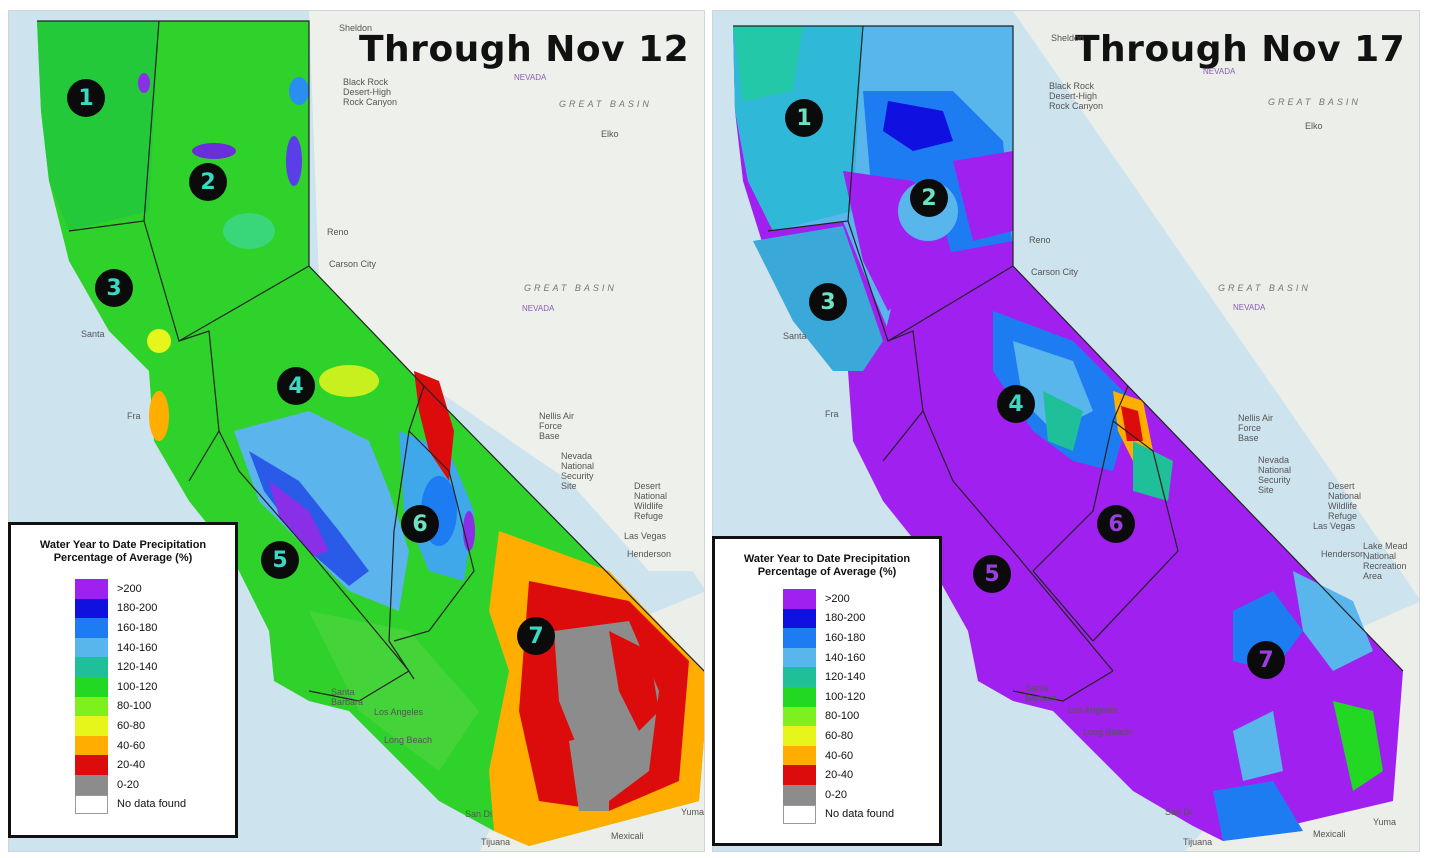 This screenshot has width=1440, height=858. I want to click on place-label: Lake Mead National Recreation Area, so click(1385, 561).